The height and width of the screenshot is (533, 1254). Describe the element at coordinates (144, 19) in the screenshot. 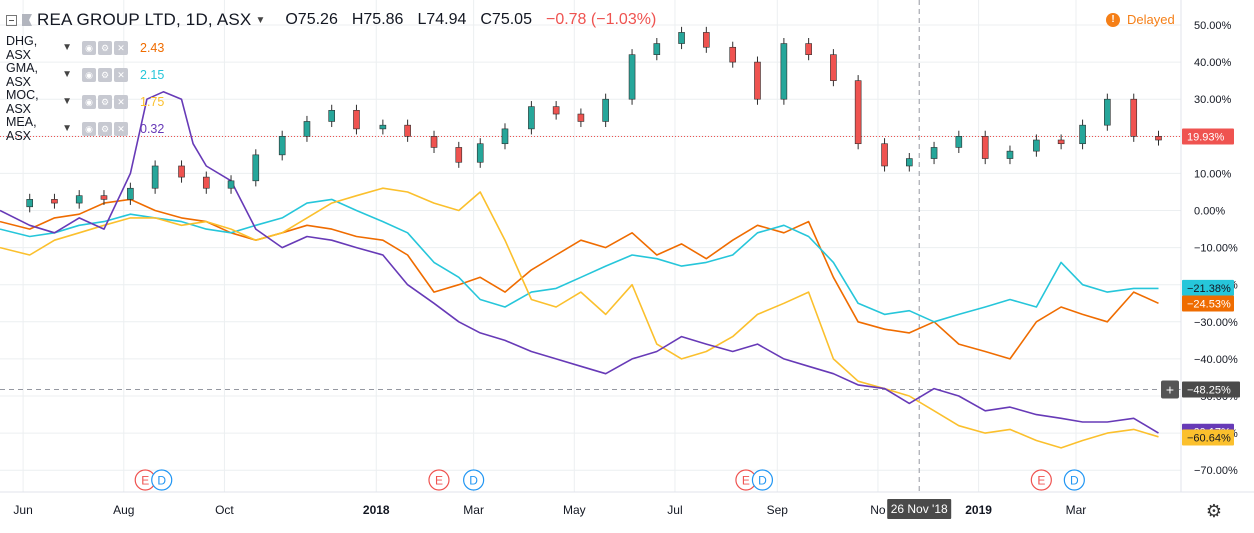

I see `symbol-title: REA GROUP LTD, 1D, ASX` at that location.